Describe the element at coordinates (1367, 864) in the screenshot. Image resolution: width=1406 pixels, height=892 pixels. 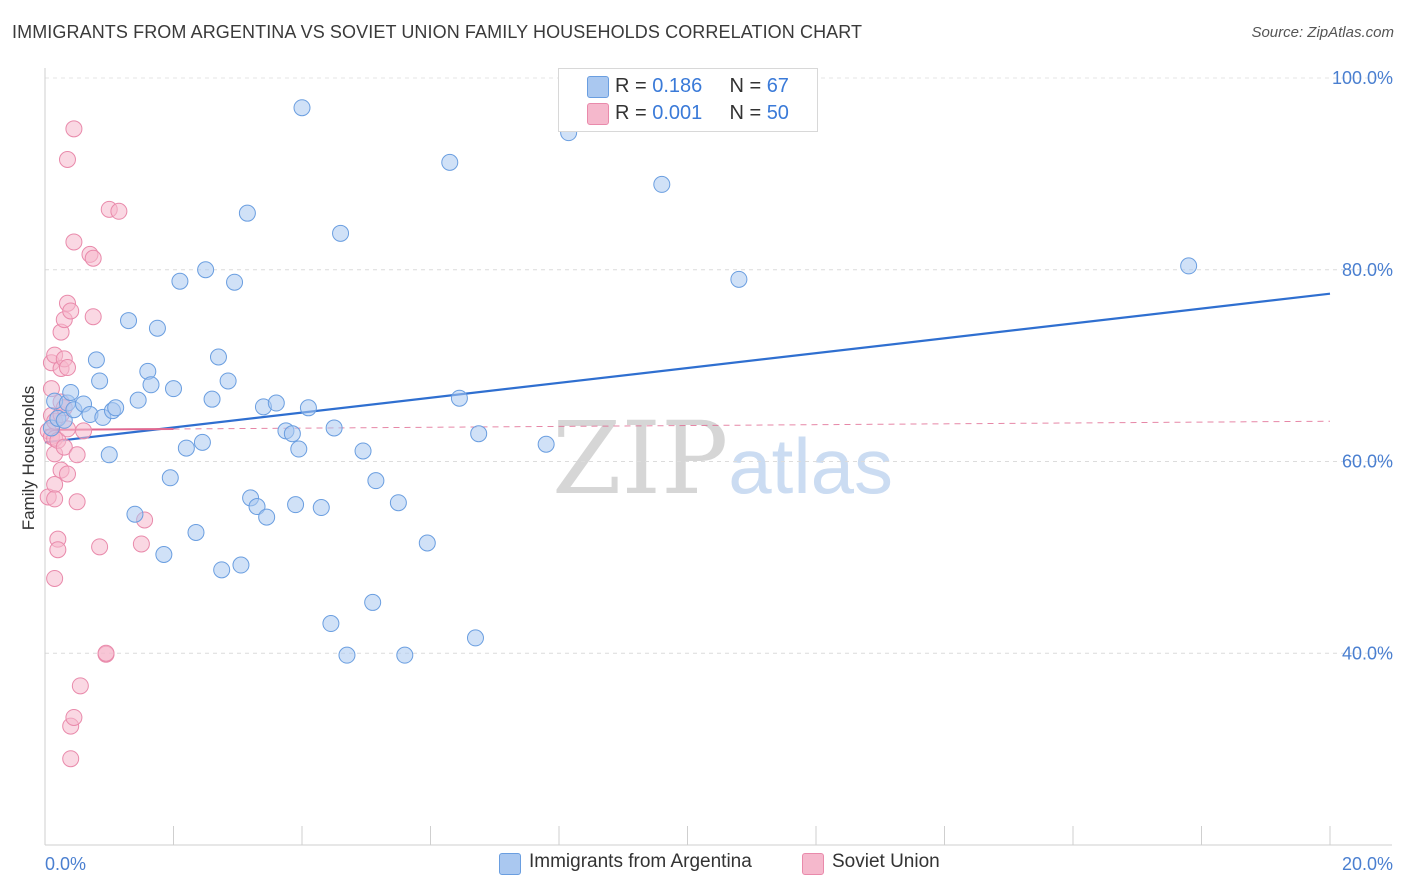
I see `x-tick-label: 20.0%` at that location.